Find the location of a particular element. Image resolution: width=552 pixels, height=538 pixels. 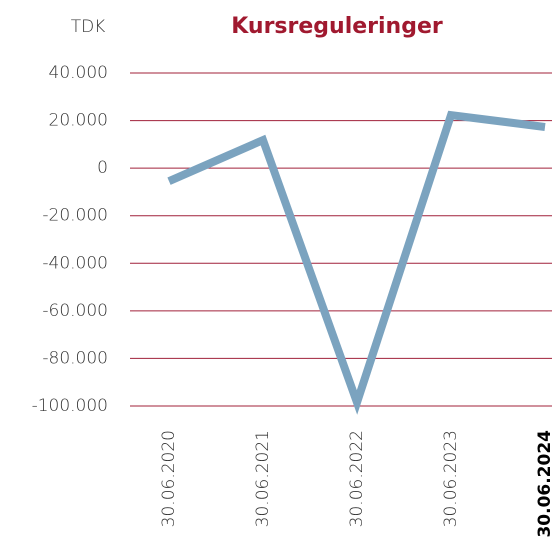

y-tick-label: -40.000 is located at coordinates (75, 263).